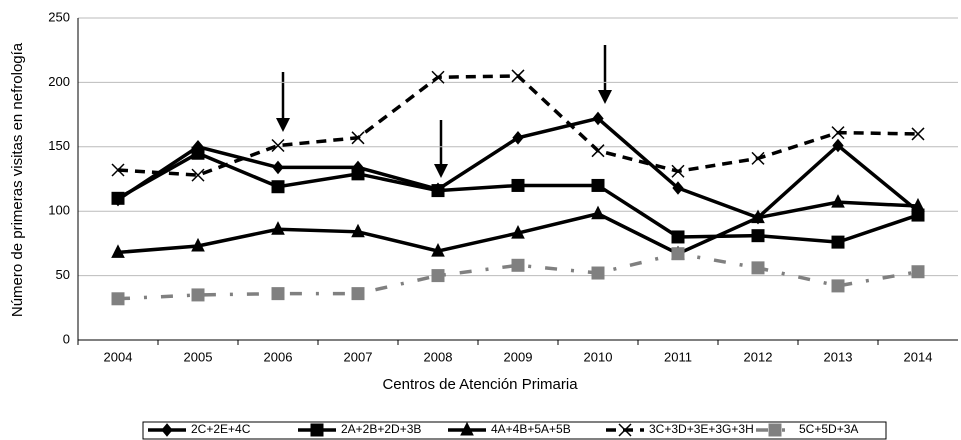  I want to click on x-tick-label: 2014, so click(918, 356).